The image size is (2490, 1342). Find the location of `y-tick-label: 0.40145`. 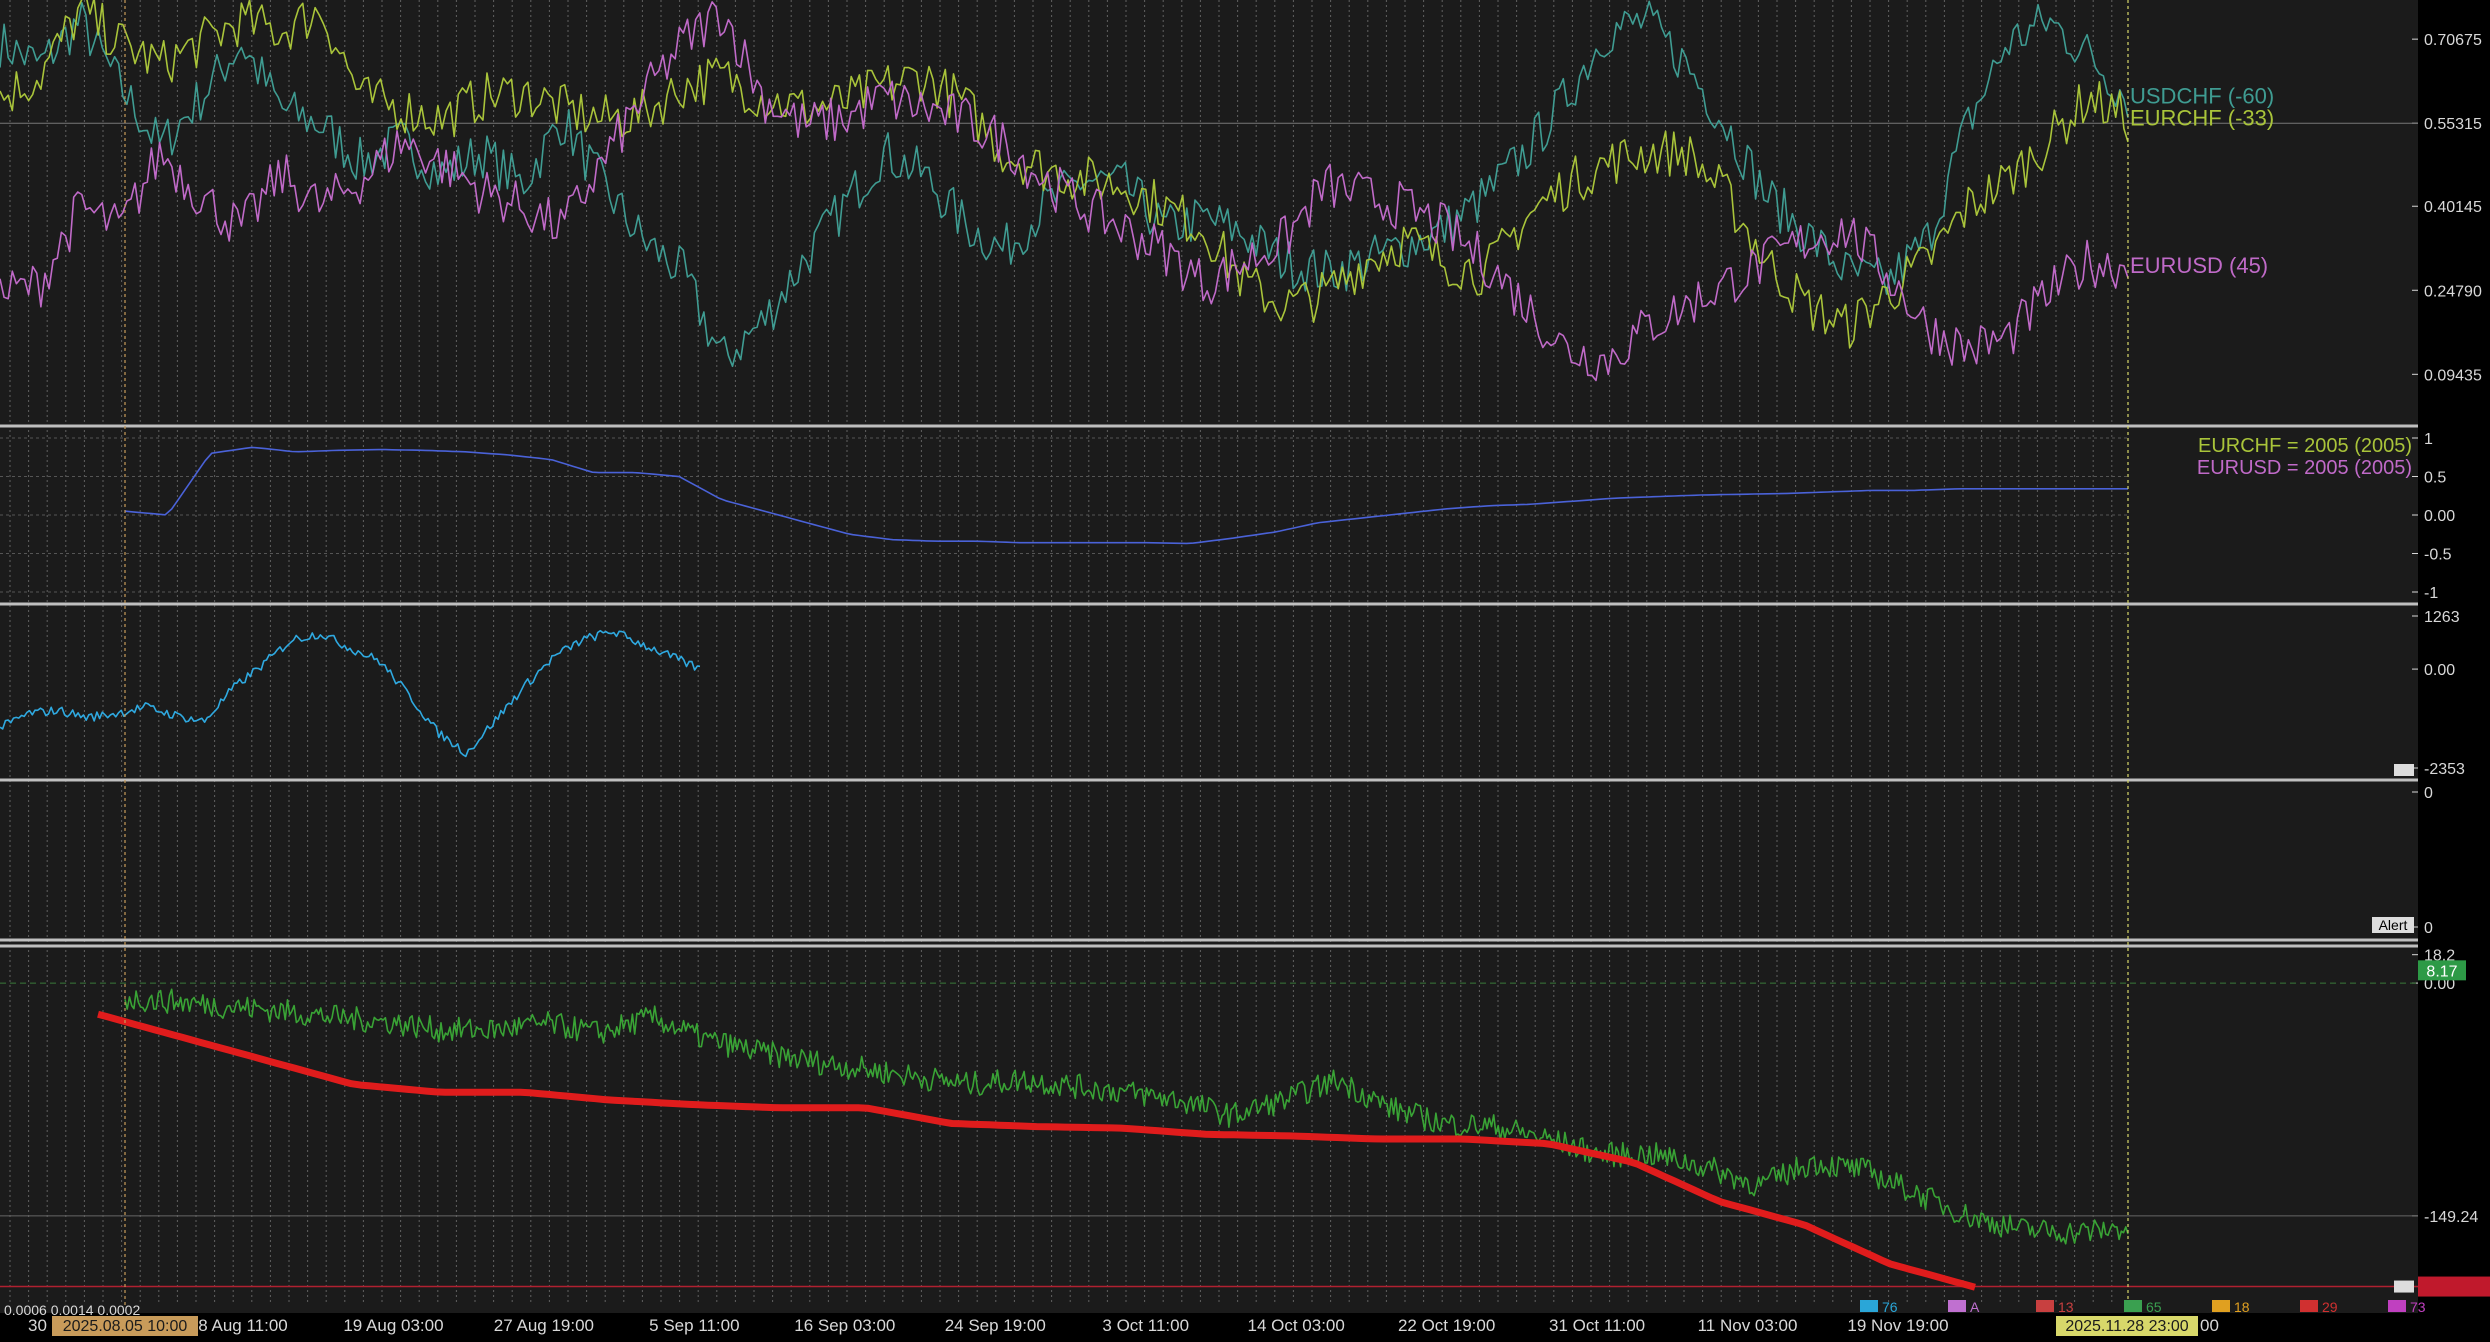

y-tick-label: 0.40145 is located at coordinates (2453, 207).